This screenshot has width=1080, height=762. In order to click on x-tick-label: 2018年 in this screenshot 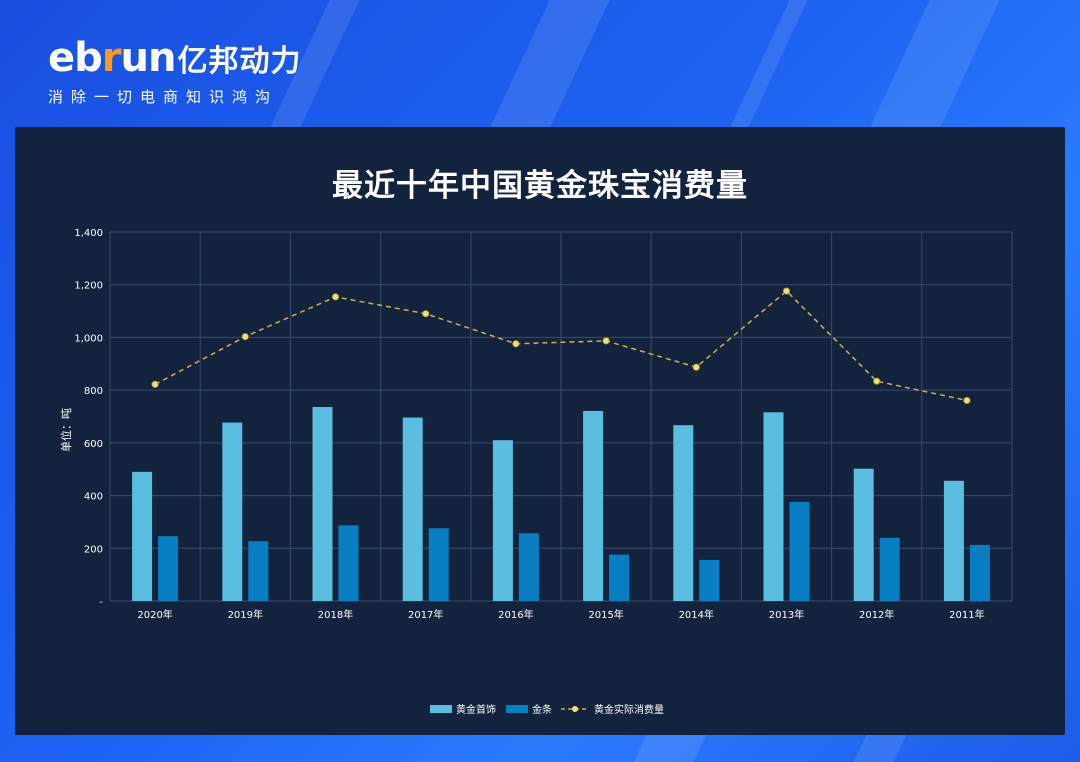, I will do `click(335, 614)`.